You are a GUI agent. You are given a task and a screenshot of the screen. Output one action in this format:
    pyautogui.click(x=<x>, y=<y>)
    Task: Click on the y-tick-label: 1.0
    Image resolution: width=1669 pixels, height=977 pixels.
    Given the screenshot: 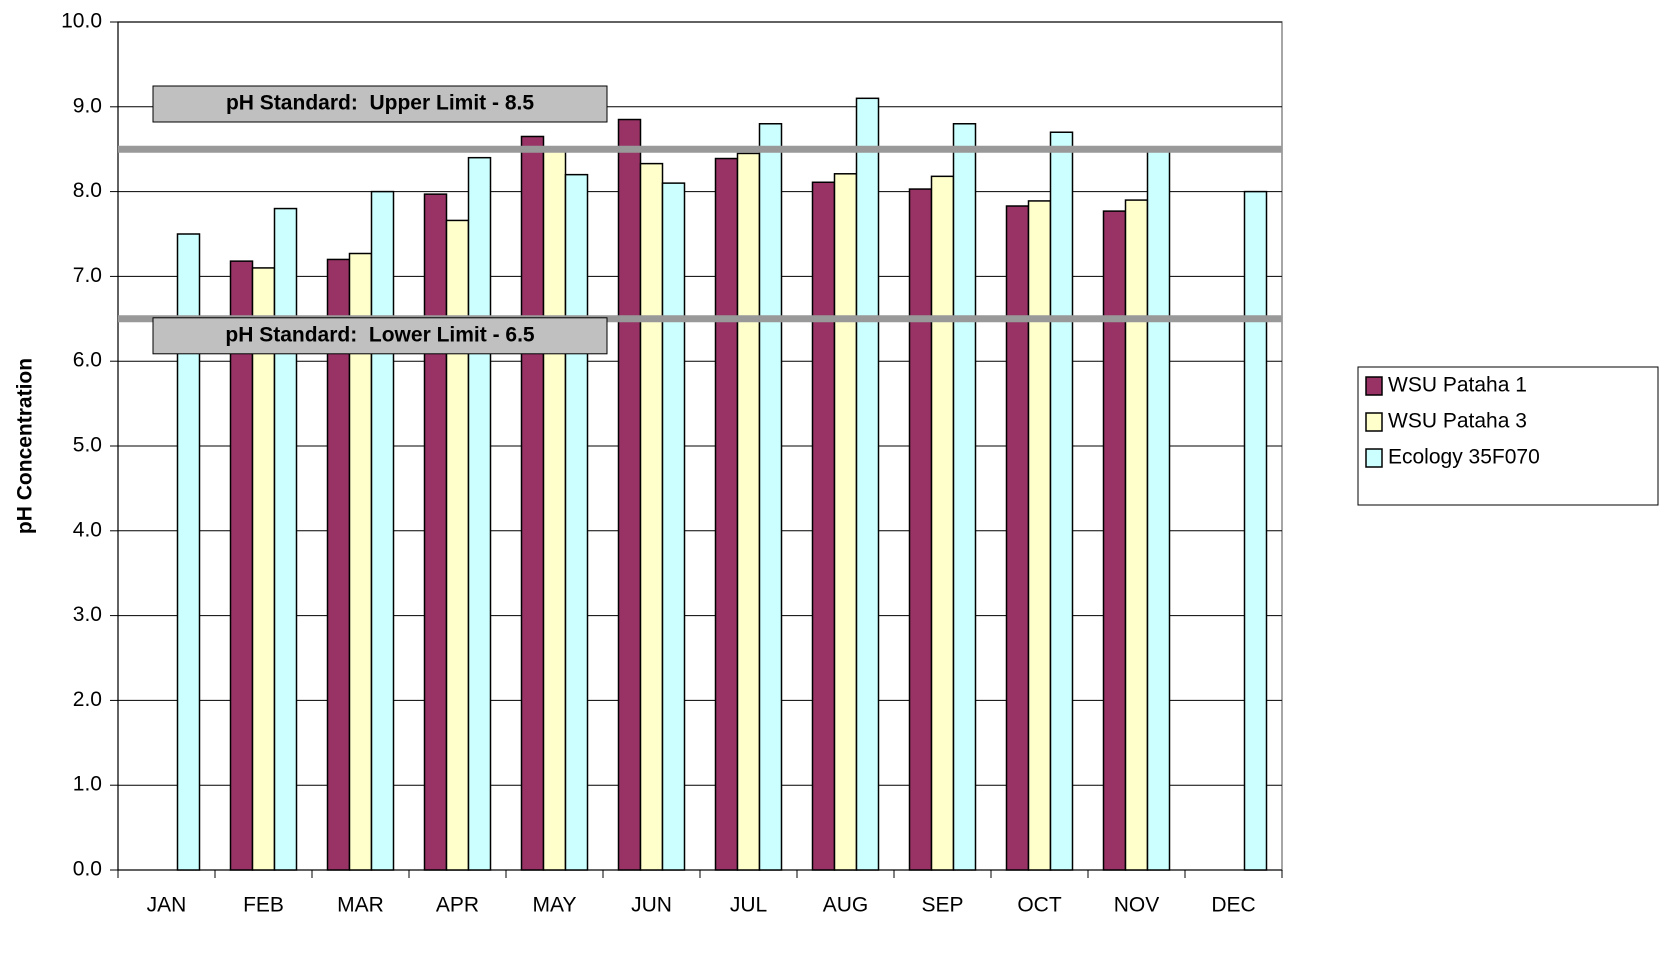 What is the action you would take?
    pyautogui.click(x=87, y=784)
    